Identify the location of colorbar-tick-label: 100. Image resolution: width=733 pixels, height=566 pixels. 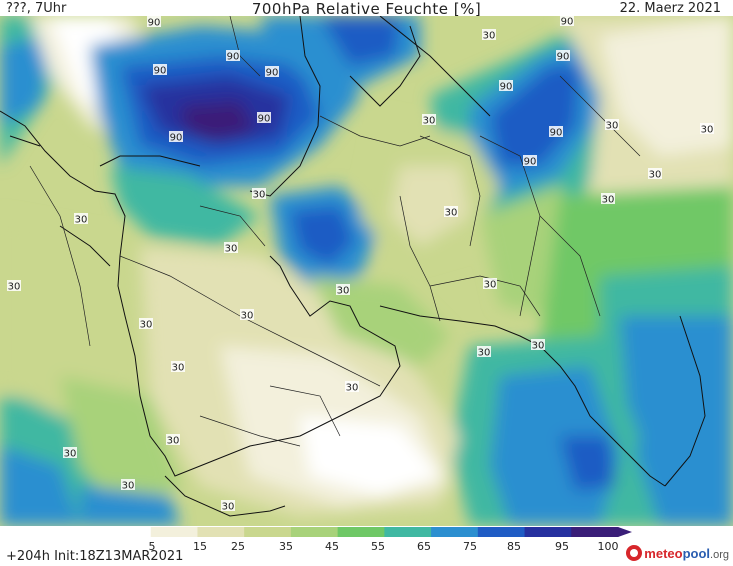
(608, 546).